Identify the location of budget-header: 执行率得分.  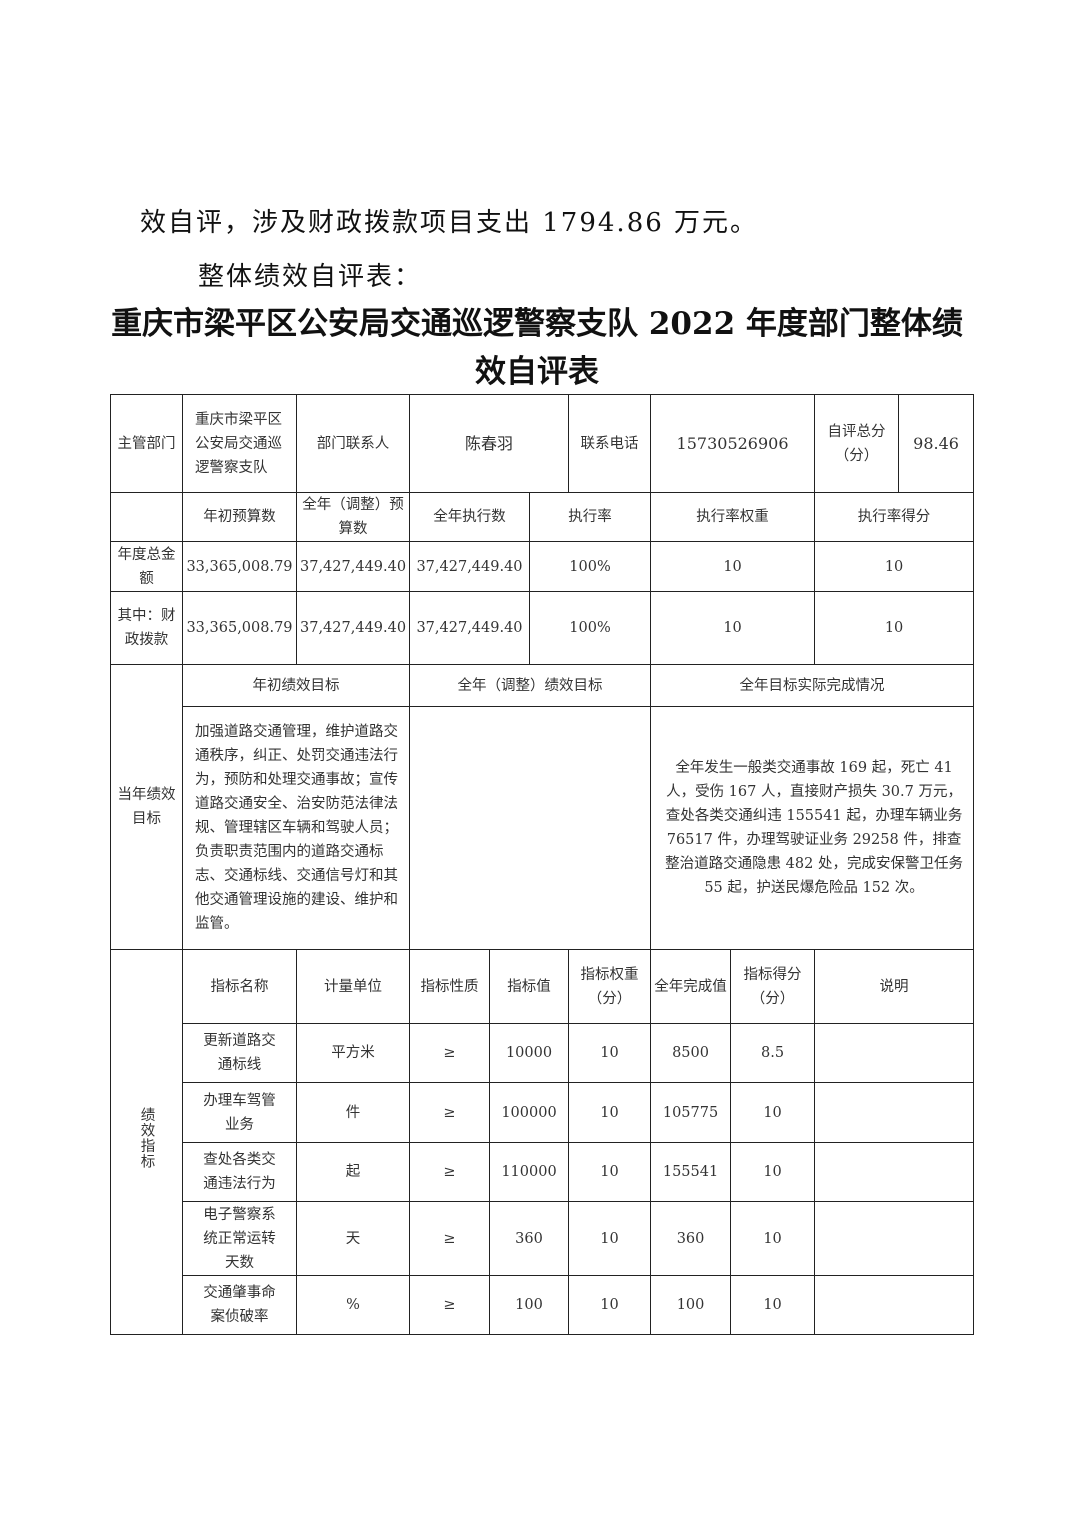
(894, 517).